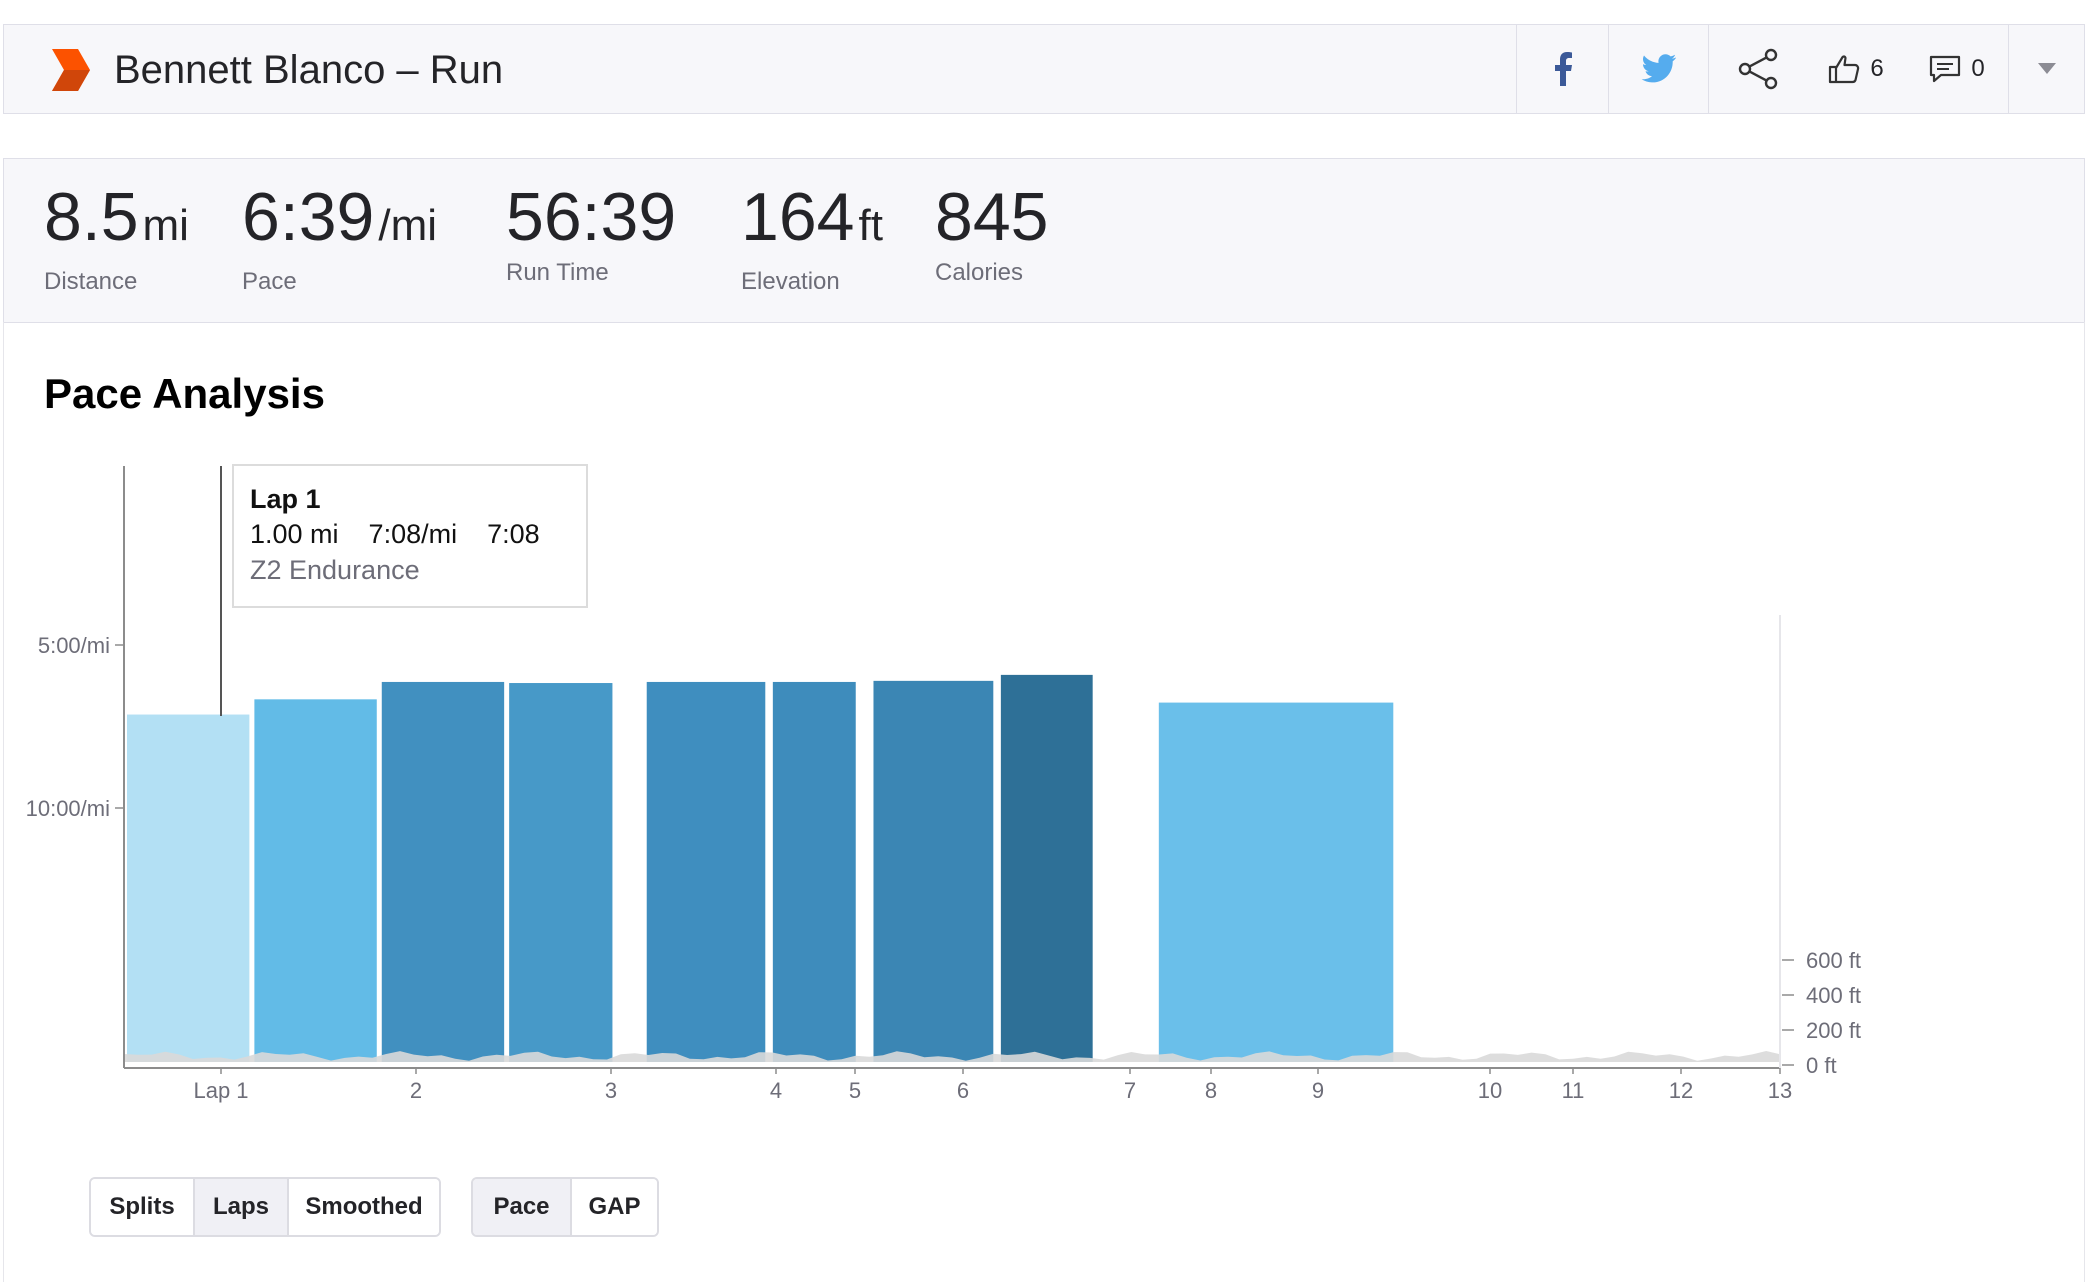  I want to click on x-tick-label: 5, so click(855, 1090).